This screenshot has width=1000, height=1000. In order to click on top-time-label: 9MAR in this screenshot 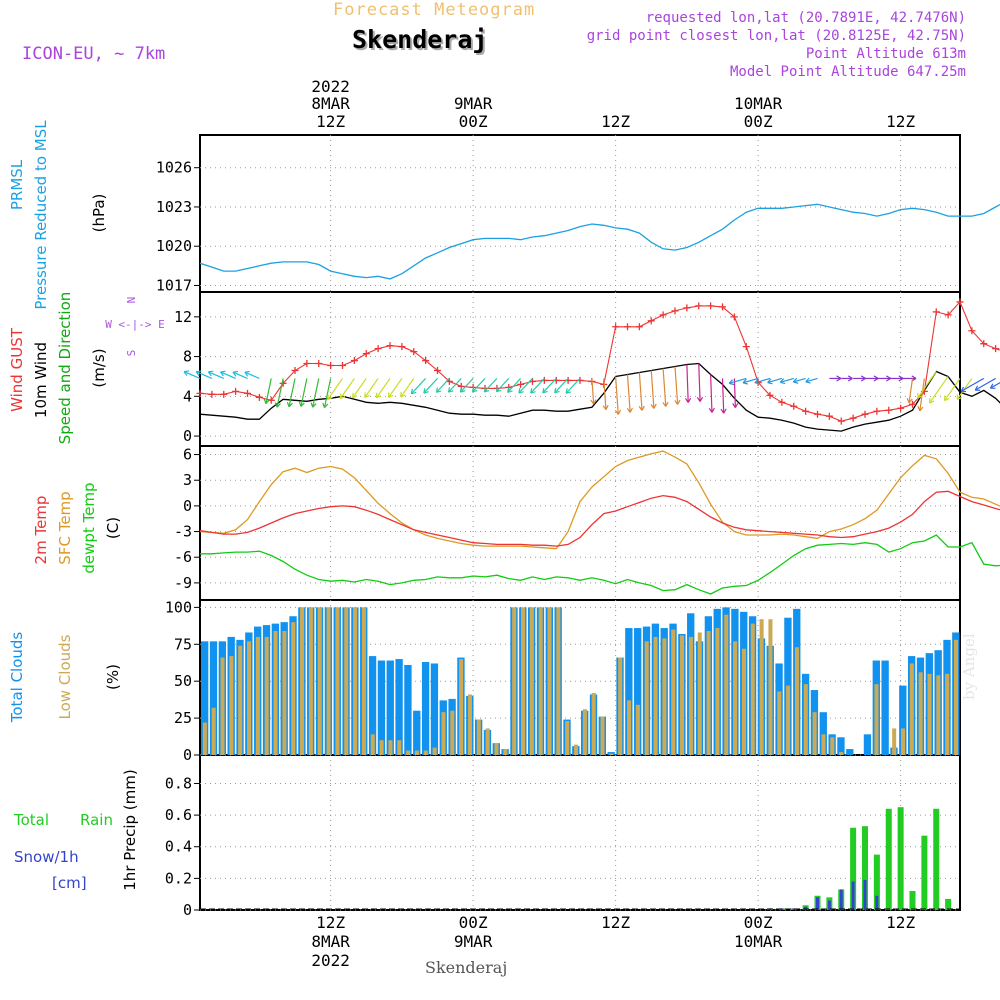, I will do `click(473, 103)`.